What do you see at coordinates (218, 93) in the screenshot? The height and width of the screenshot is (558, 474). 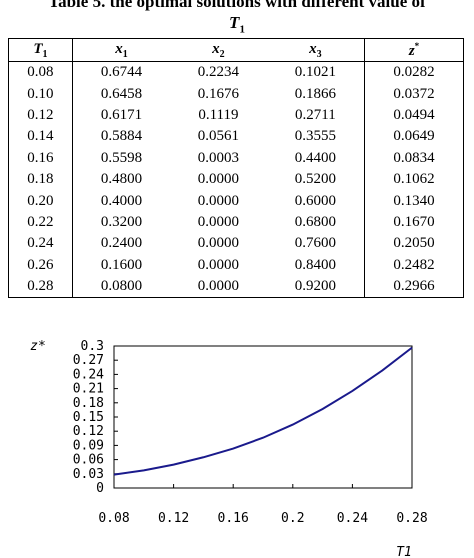 I see `table-cell: 0.1676` at bounding box center [218, 93].